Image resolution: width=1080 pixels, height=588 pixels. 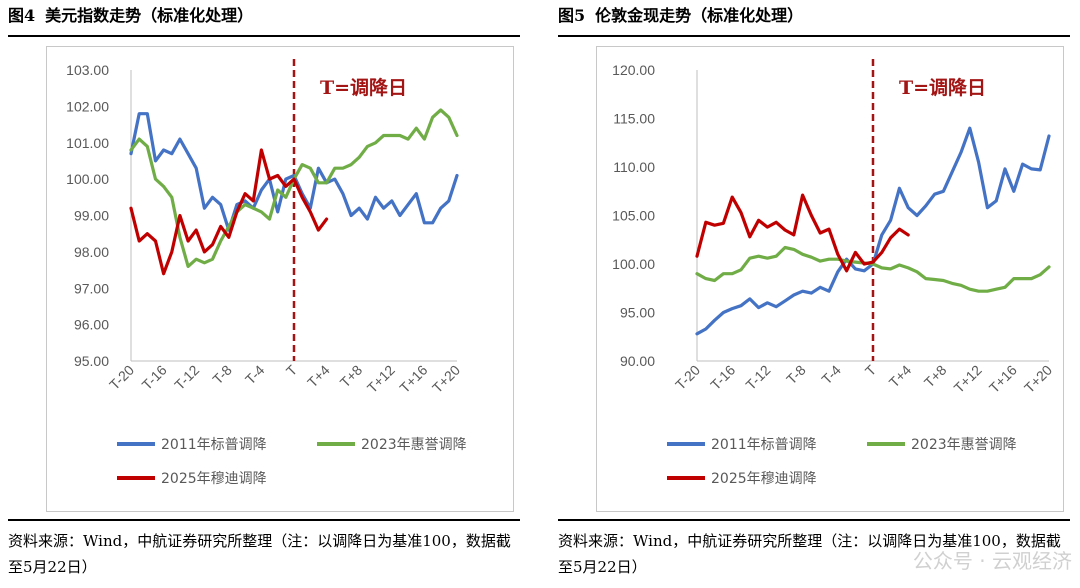 What do you see at coordinates (633, 216) in the screenshot?
I see `y-tick-label: 105.00` at bounding box center [633, 216].